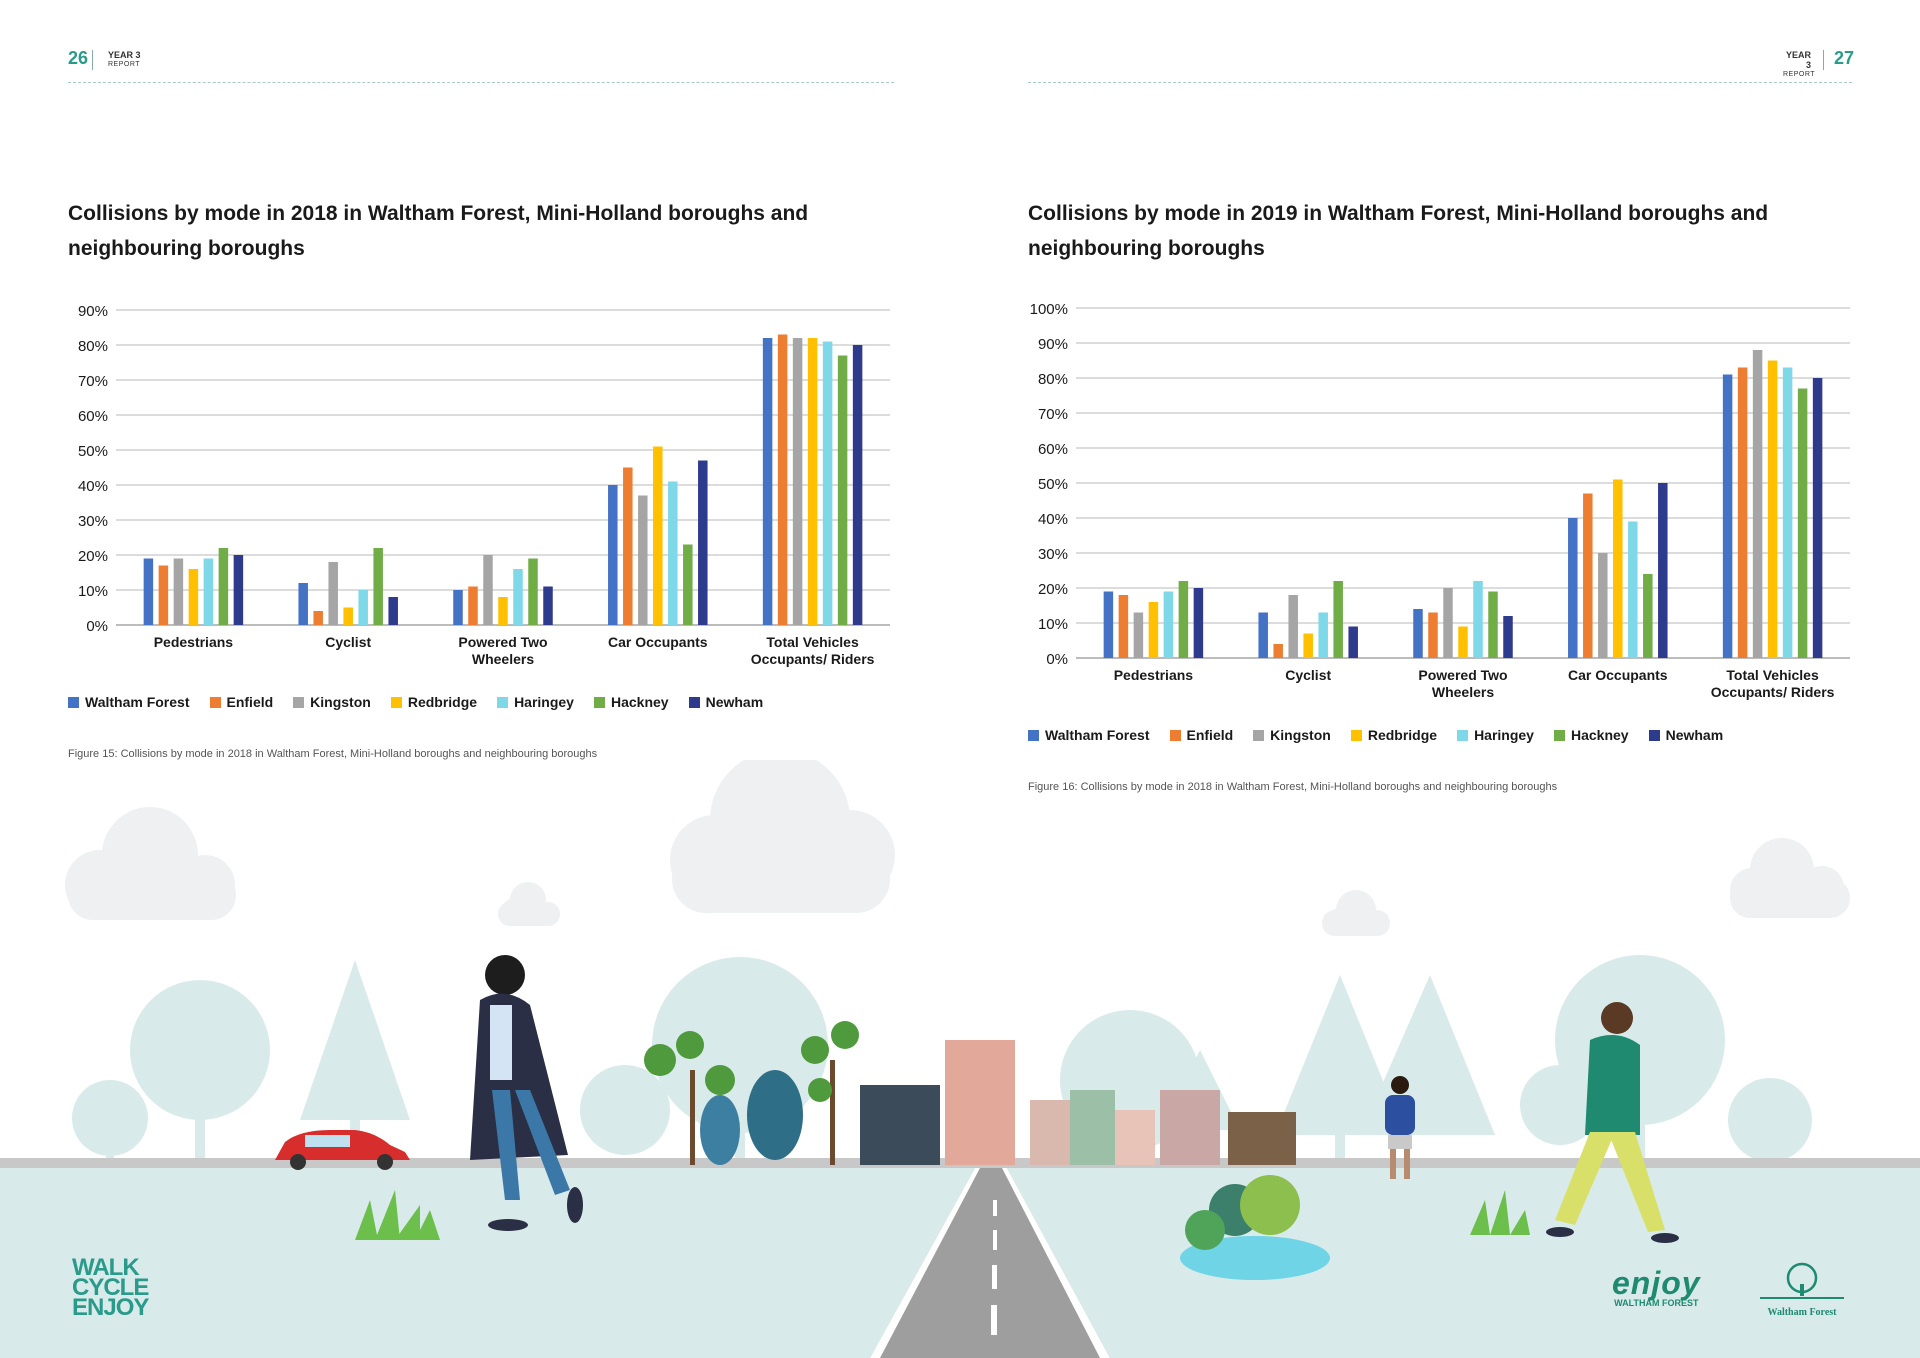 The width and height of the screenshot is (1920, 1358). What do you see at coordinates (93, 311) in the screenshot?
I see `y-tick-label: 90%` at bounding box center [93, 311].